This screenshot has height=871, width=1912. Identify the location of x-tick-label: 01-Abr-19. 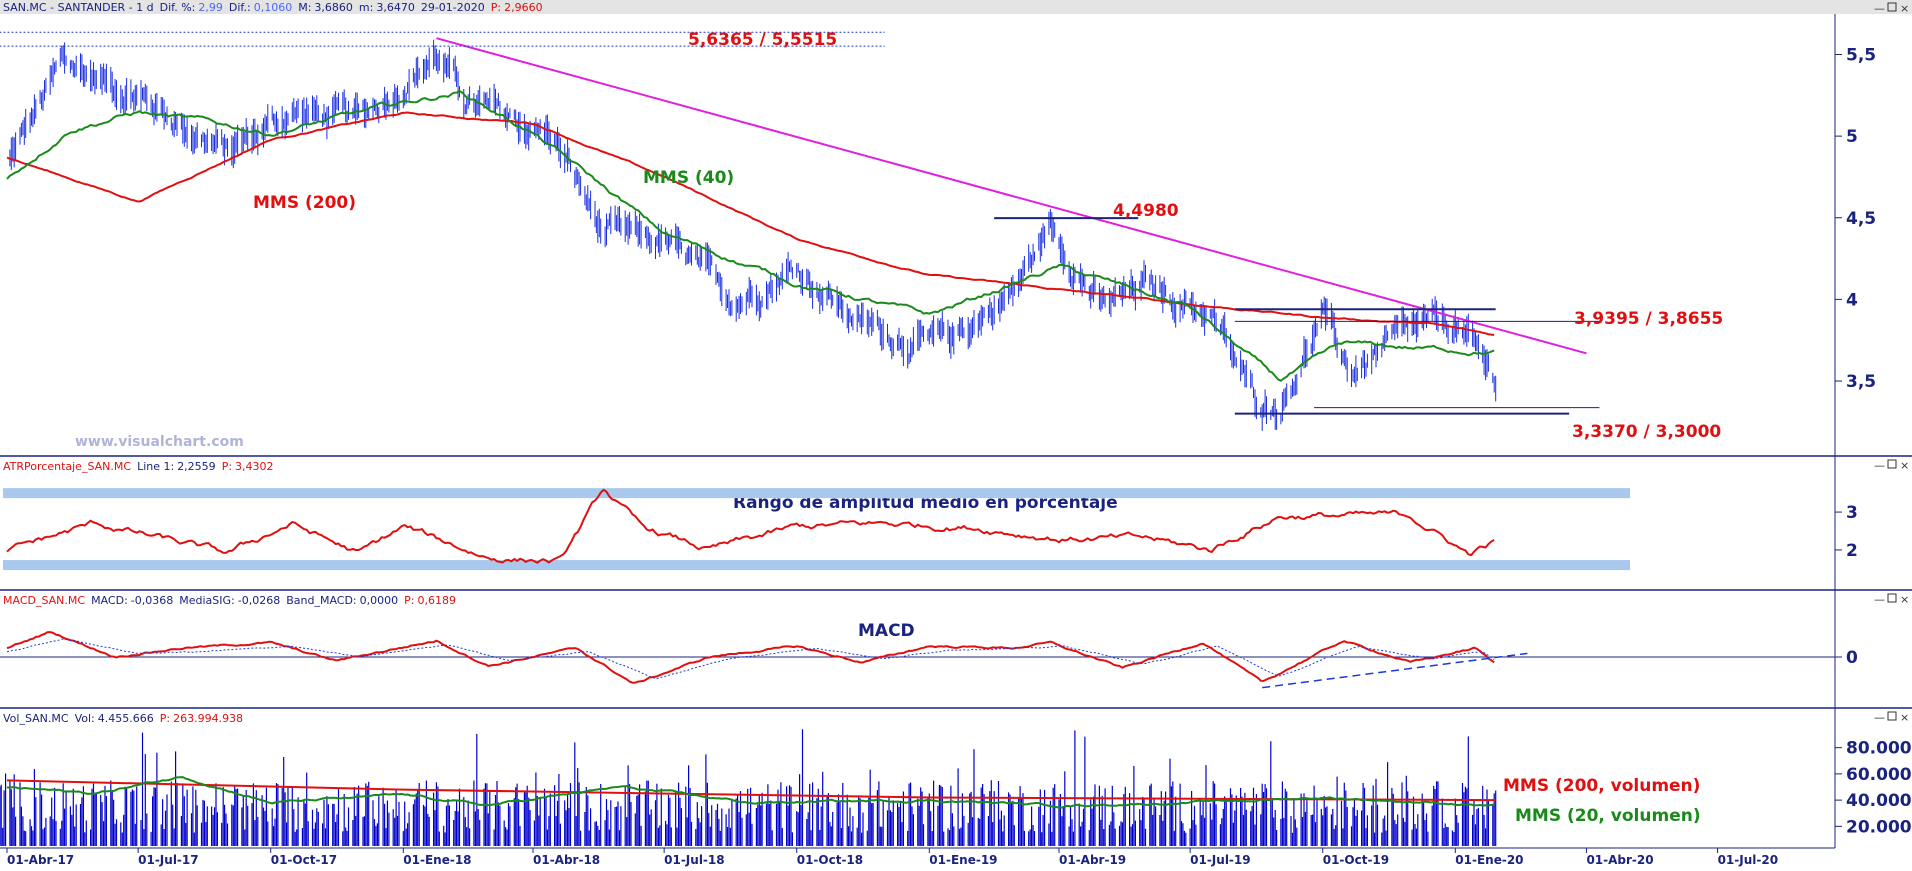
(1092, 860).